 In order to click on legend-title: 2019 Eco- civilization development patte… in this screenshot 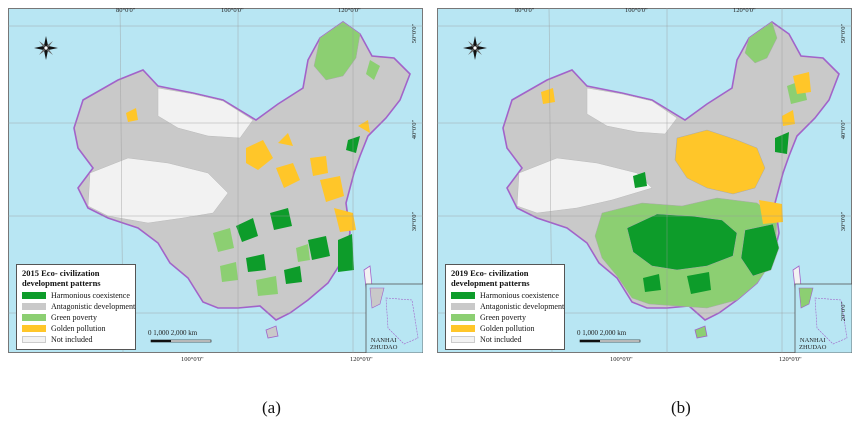, I will do `click(490, 278)`.